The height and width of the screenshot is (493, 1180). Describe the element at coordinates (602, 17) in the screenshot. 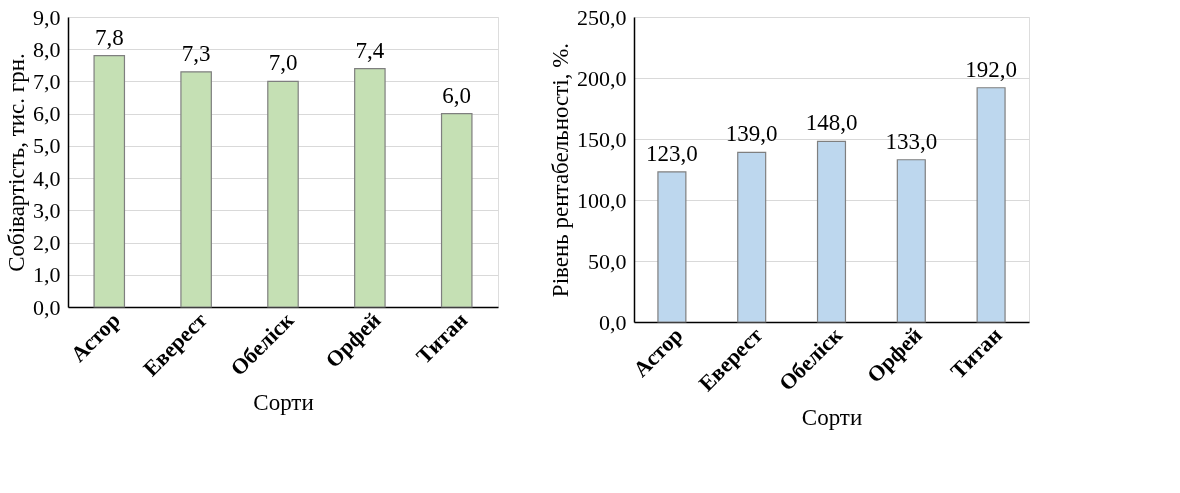

I see `y-tick-label: 250,0` at that location.